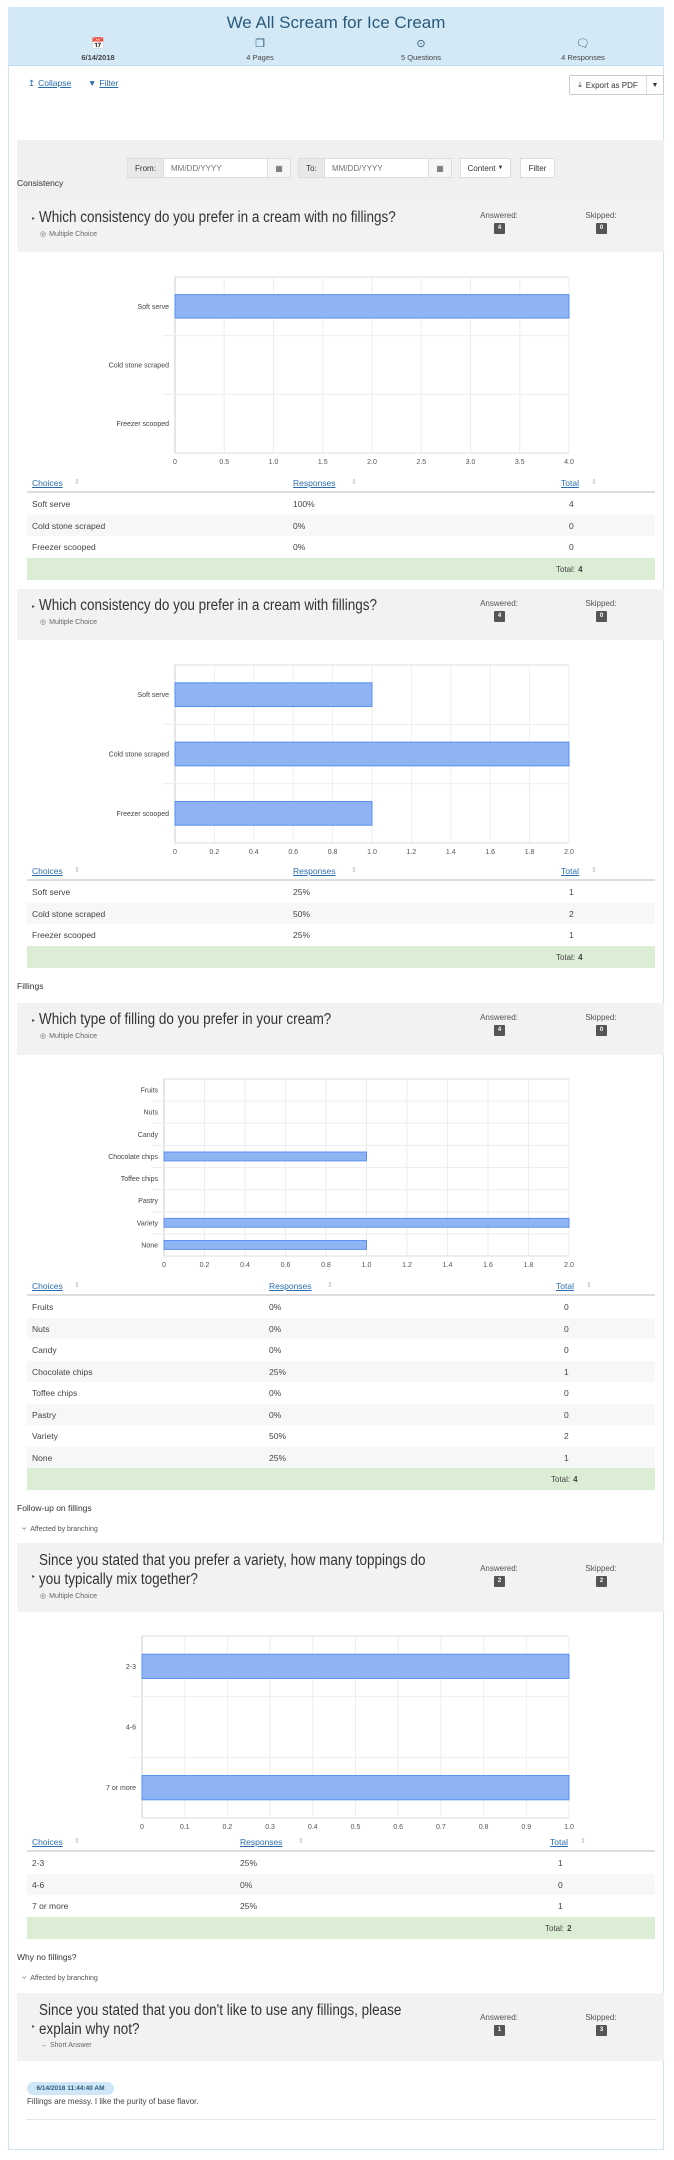  Describe the element at coordinates (304, 504) in the screenshot. I see `response-percent-cell: 100%` at that location.